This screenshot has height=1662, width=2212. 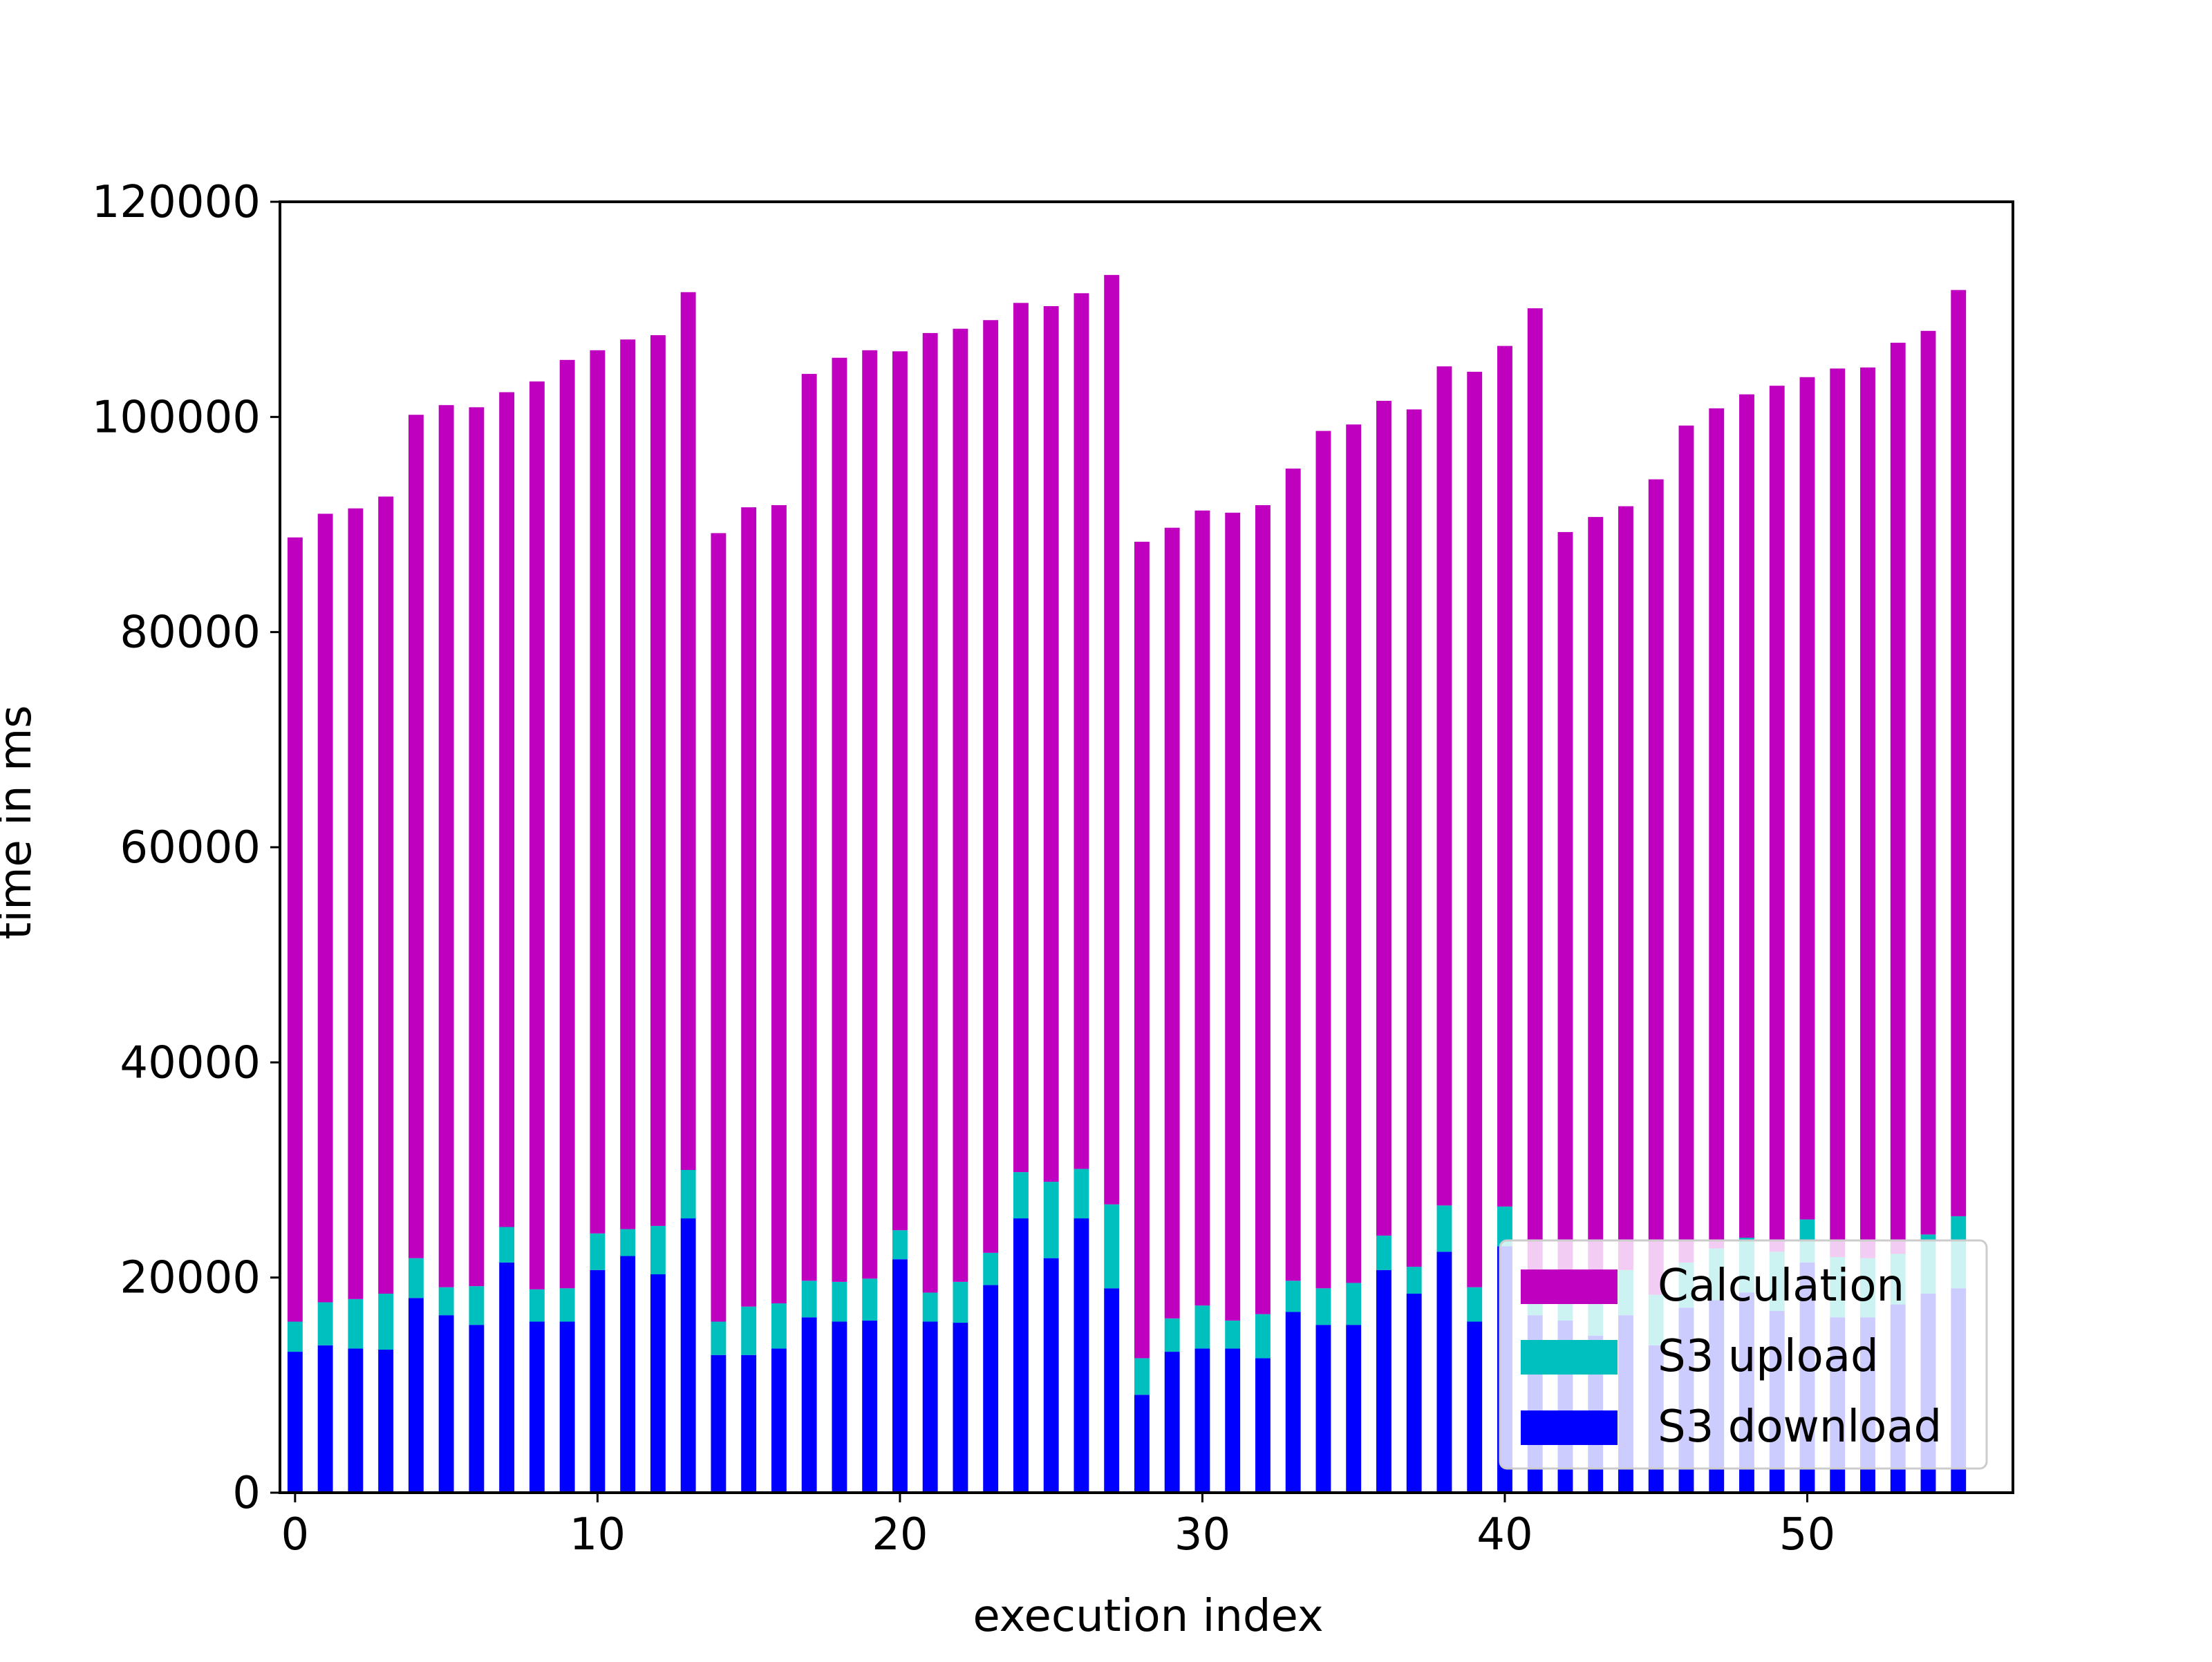 I want to click on legend-swatch-s3-upload, so click(x=1569, y=1358).